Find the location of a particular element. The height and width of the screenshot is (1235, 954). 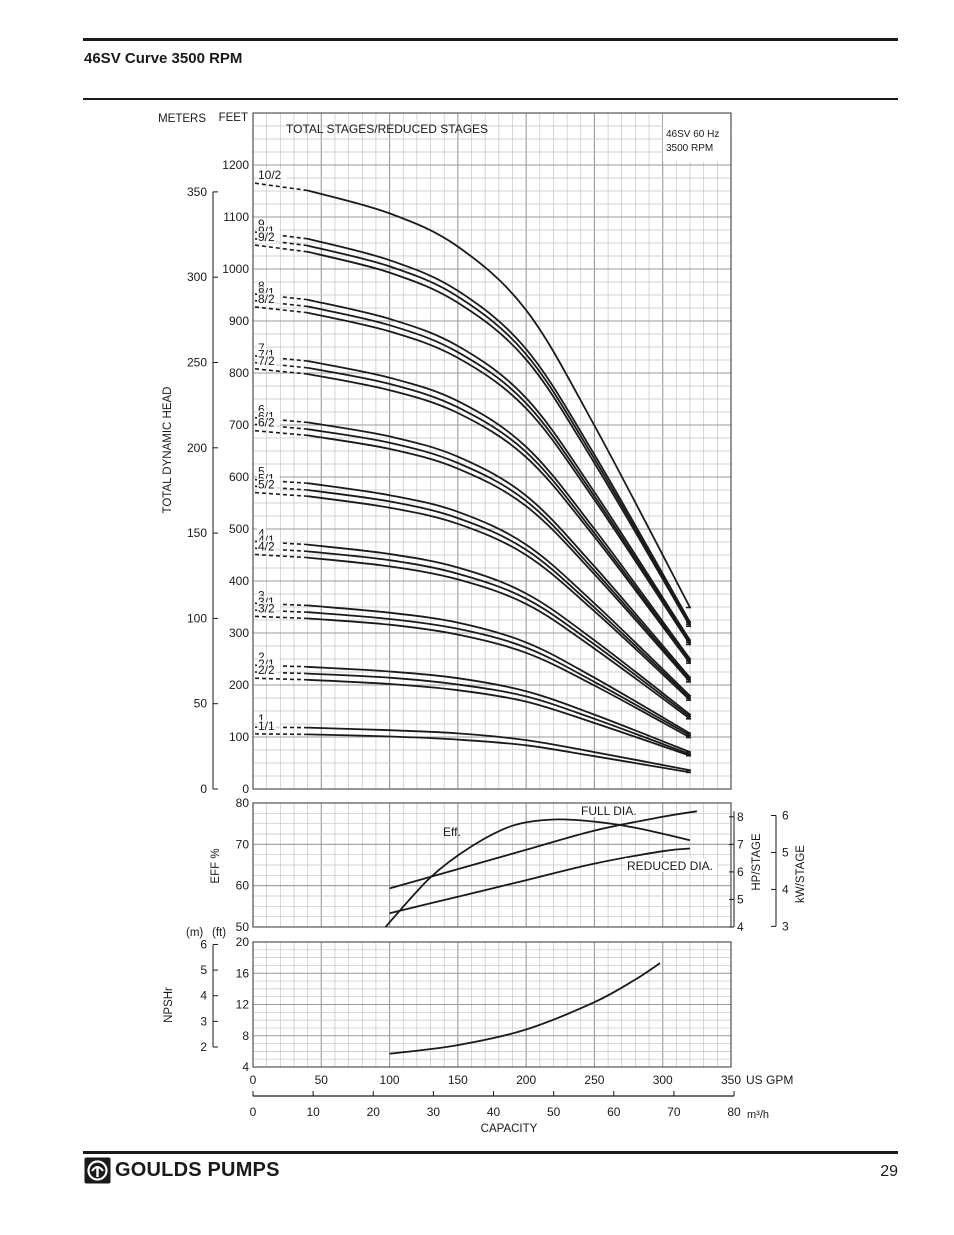

m3h-tick-label: 50 is located at coordinates (554, 1112).